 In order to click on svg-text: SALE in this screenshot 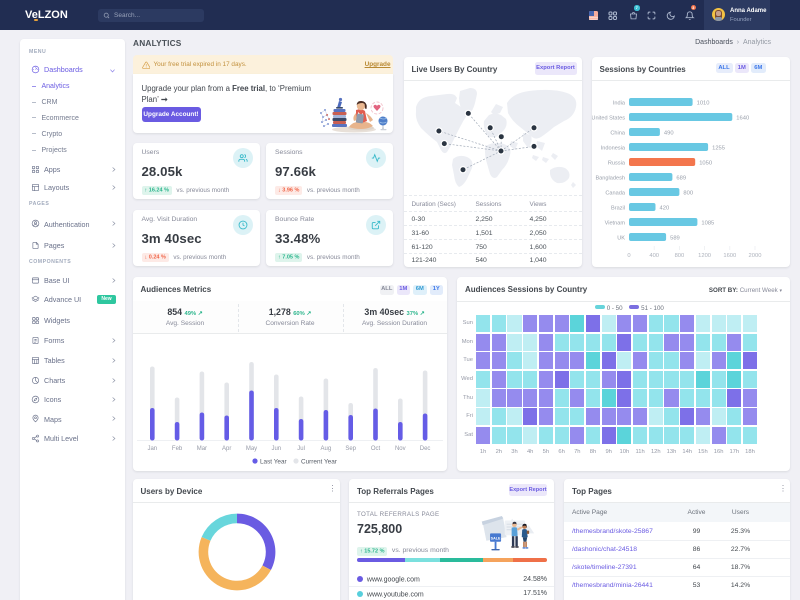, I will do `click(496, 538)`.